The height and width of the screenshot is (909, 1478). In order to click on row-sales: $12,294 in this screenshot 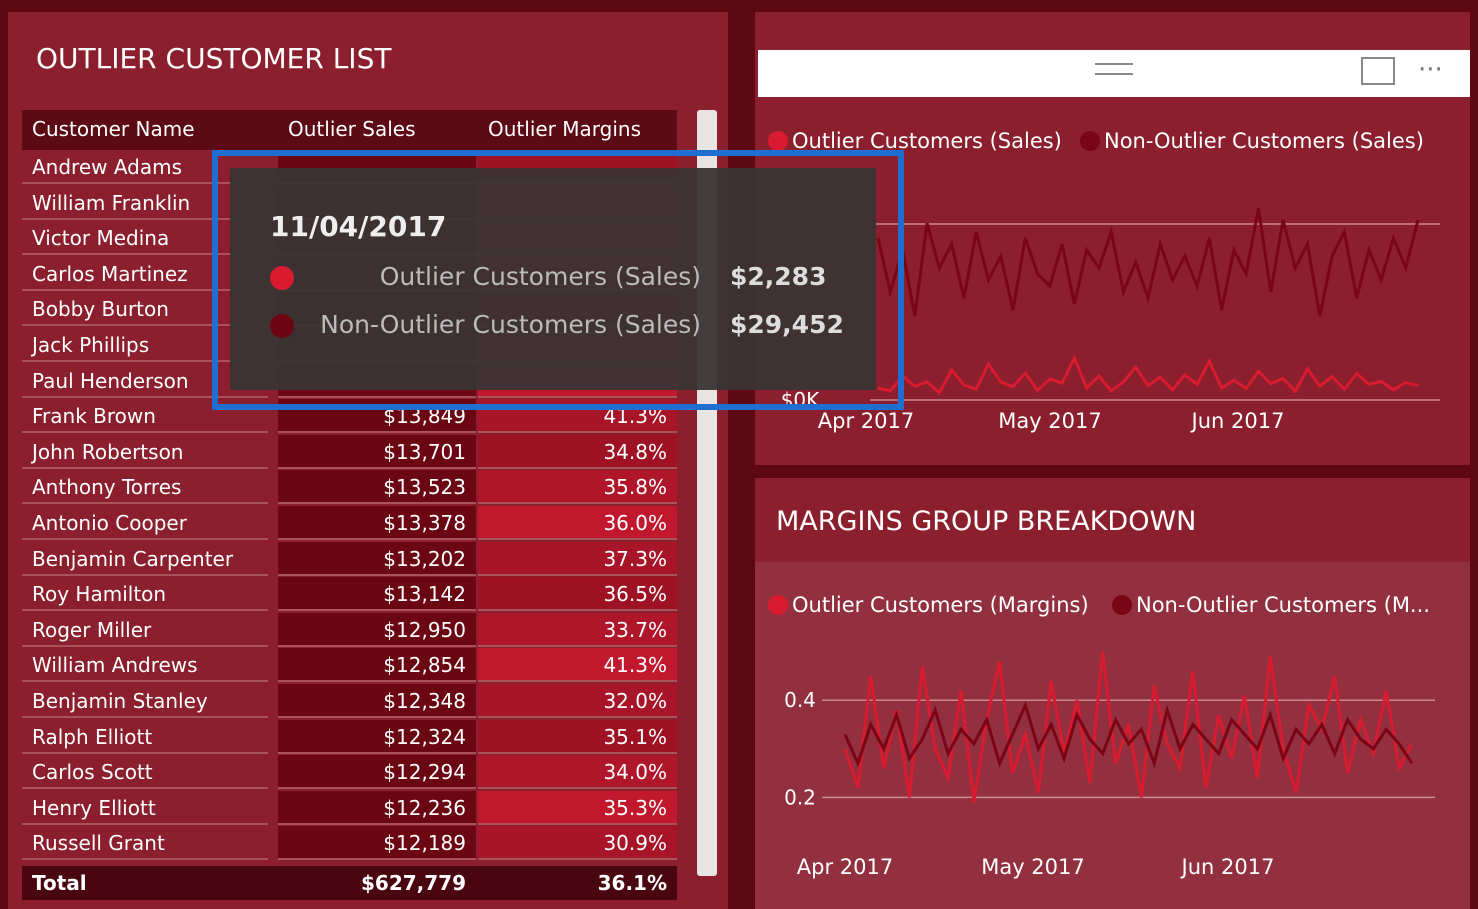, I will do `click(424, 772)`.